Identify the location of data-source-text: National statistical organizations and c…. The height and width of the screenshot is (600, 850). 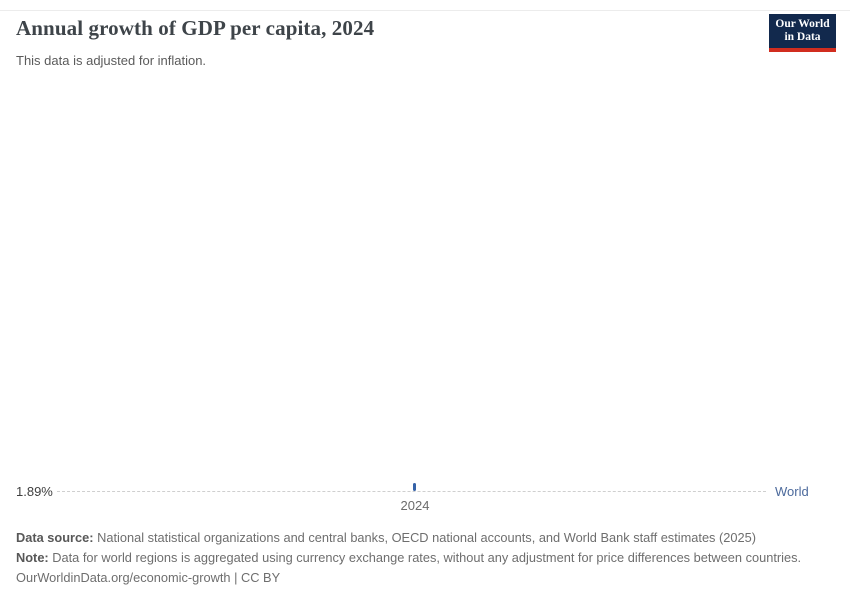
(425, 537).